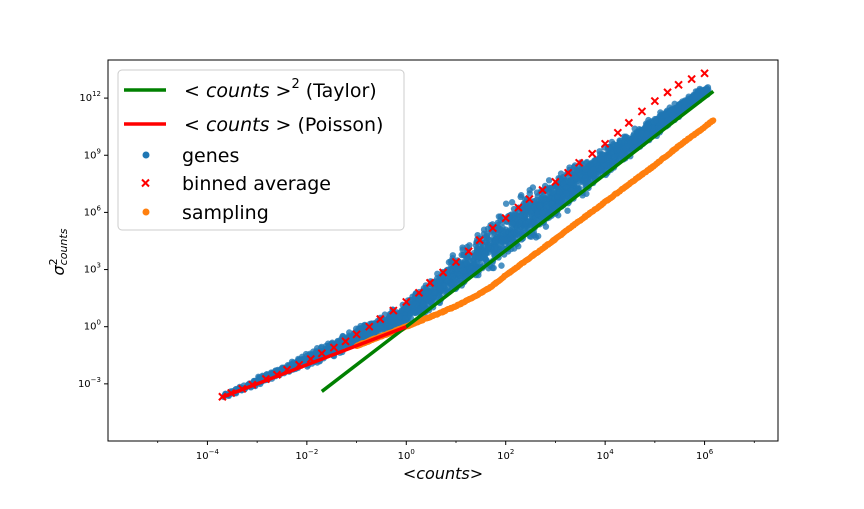 Image resolution: width=864 pixels, height=509 pixels. Describe the element at coordinates (283, 125) in the screenshot. I see `poisson-legend-label: < counts > (Poisson)` at that location.